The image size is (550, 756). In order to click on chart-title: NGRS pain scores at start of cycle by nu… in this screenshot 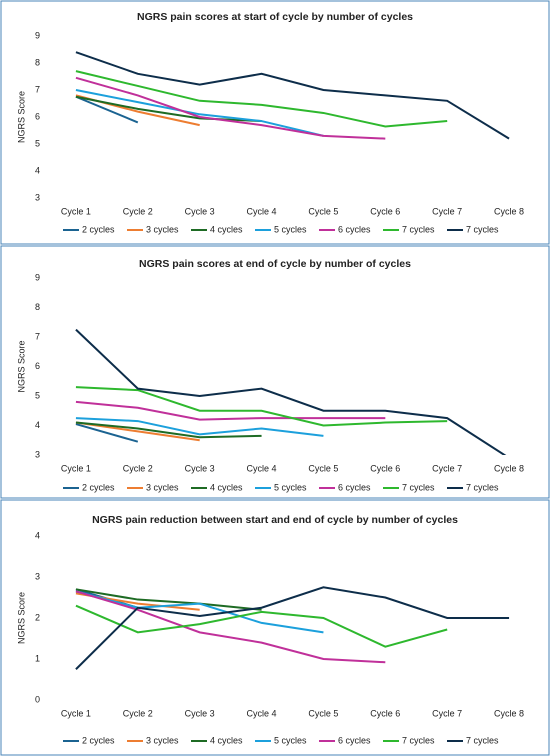, I will do `click(275, 17)`.